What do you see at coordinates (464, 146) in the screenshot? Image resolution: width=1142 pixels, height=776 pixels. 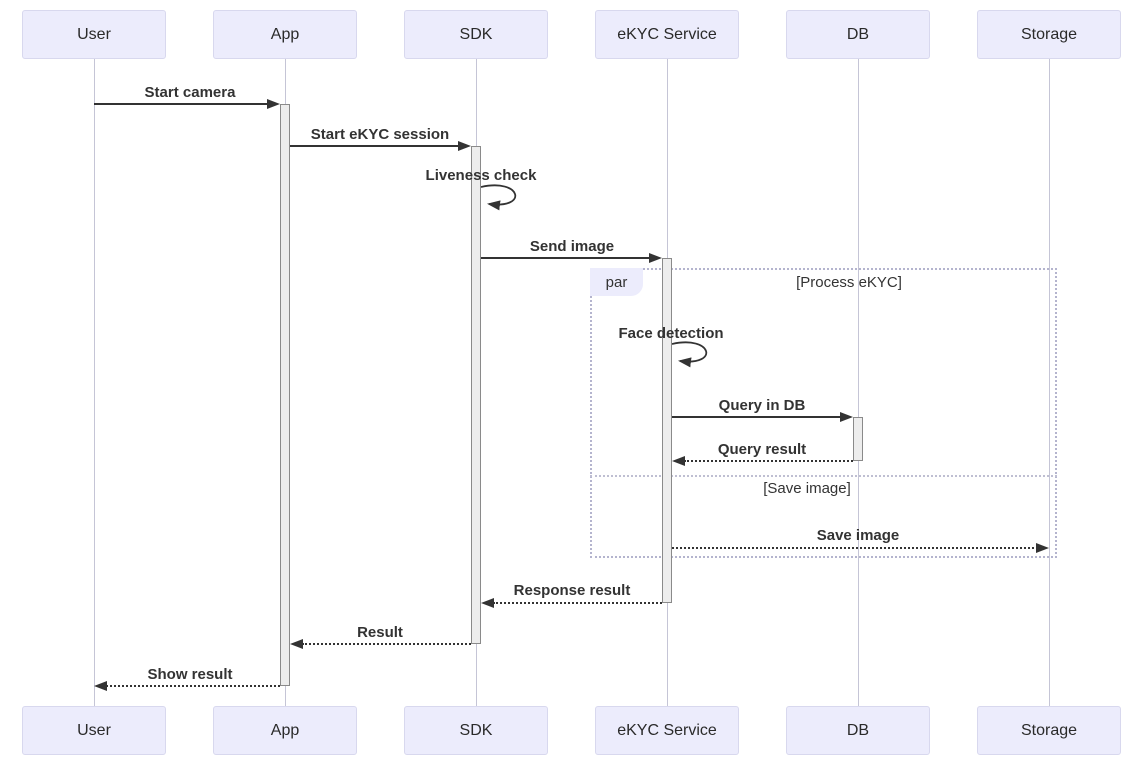 I see `arrowhead-start-ekyc-session` at bounding box center [464, 146].